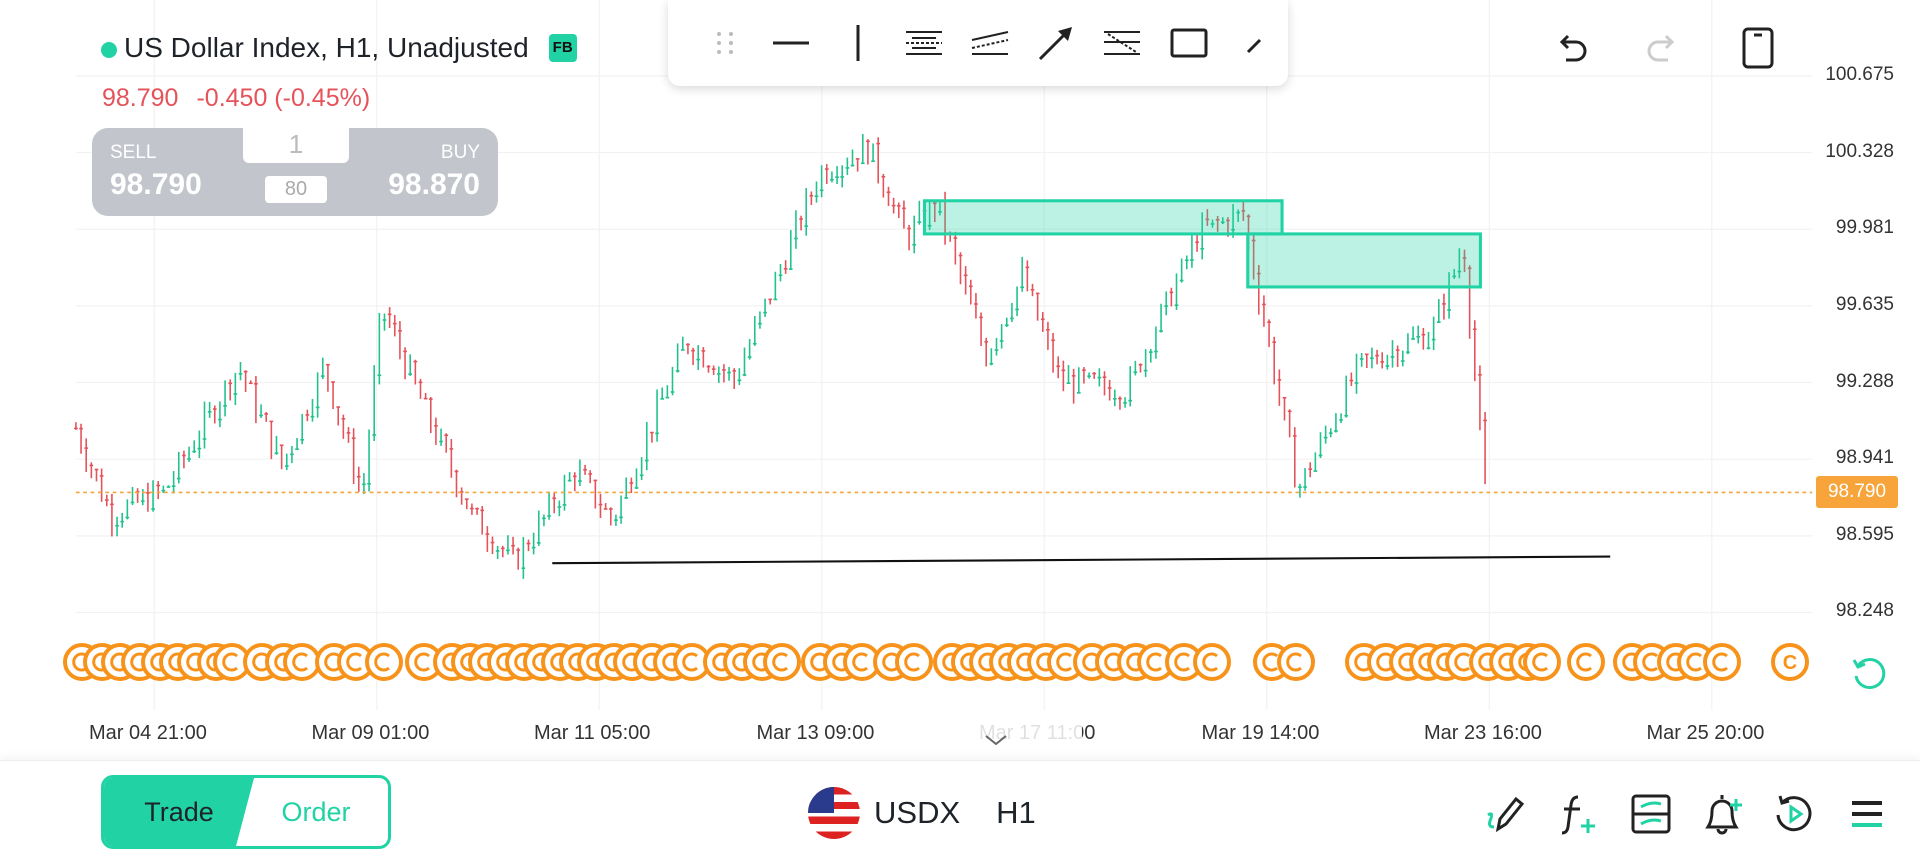 The width and height of the screenshot is (1920, 864). I want to click on event-marker-label: C, so click(1790, 663).